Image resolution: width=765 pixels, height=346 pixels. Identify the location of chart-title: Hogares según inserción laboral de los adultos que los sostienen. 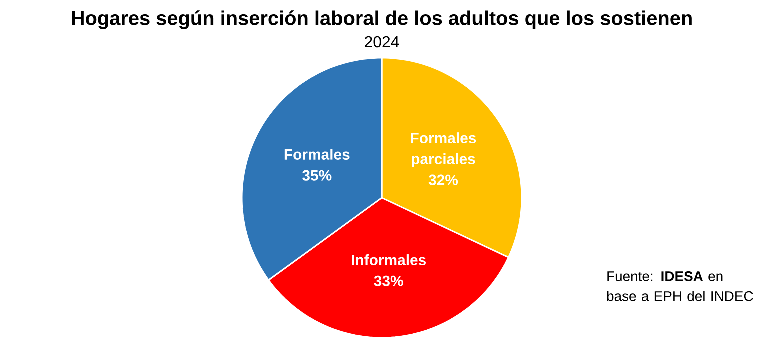
(382, 20).